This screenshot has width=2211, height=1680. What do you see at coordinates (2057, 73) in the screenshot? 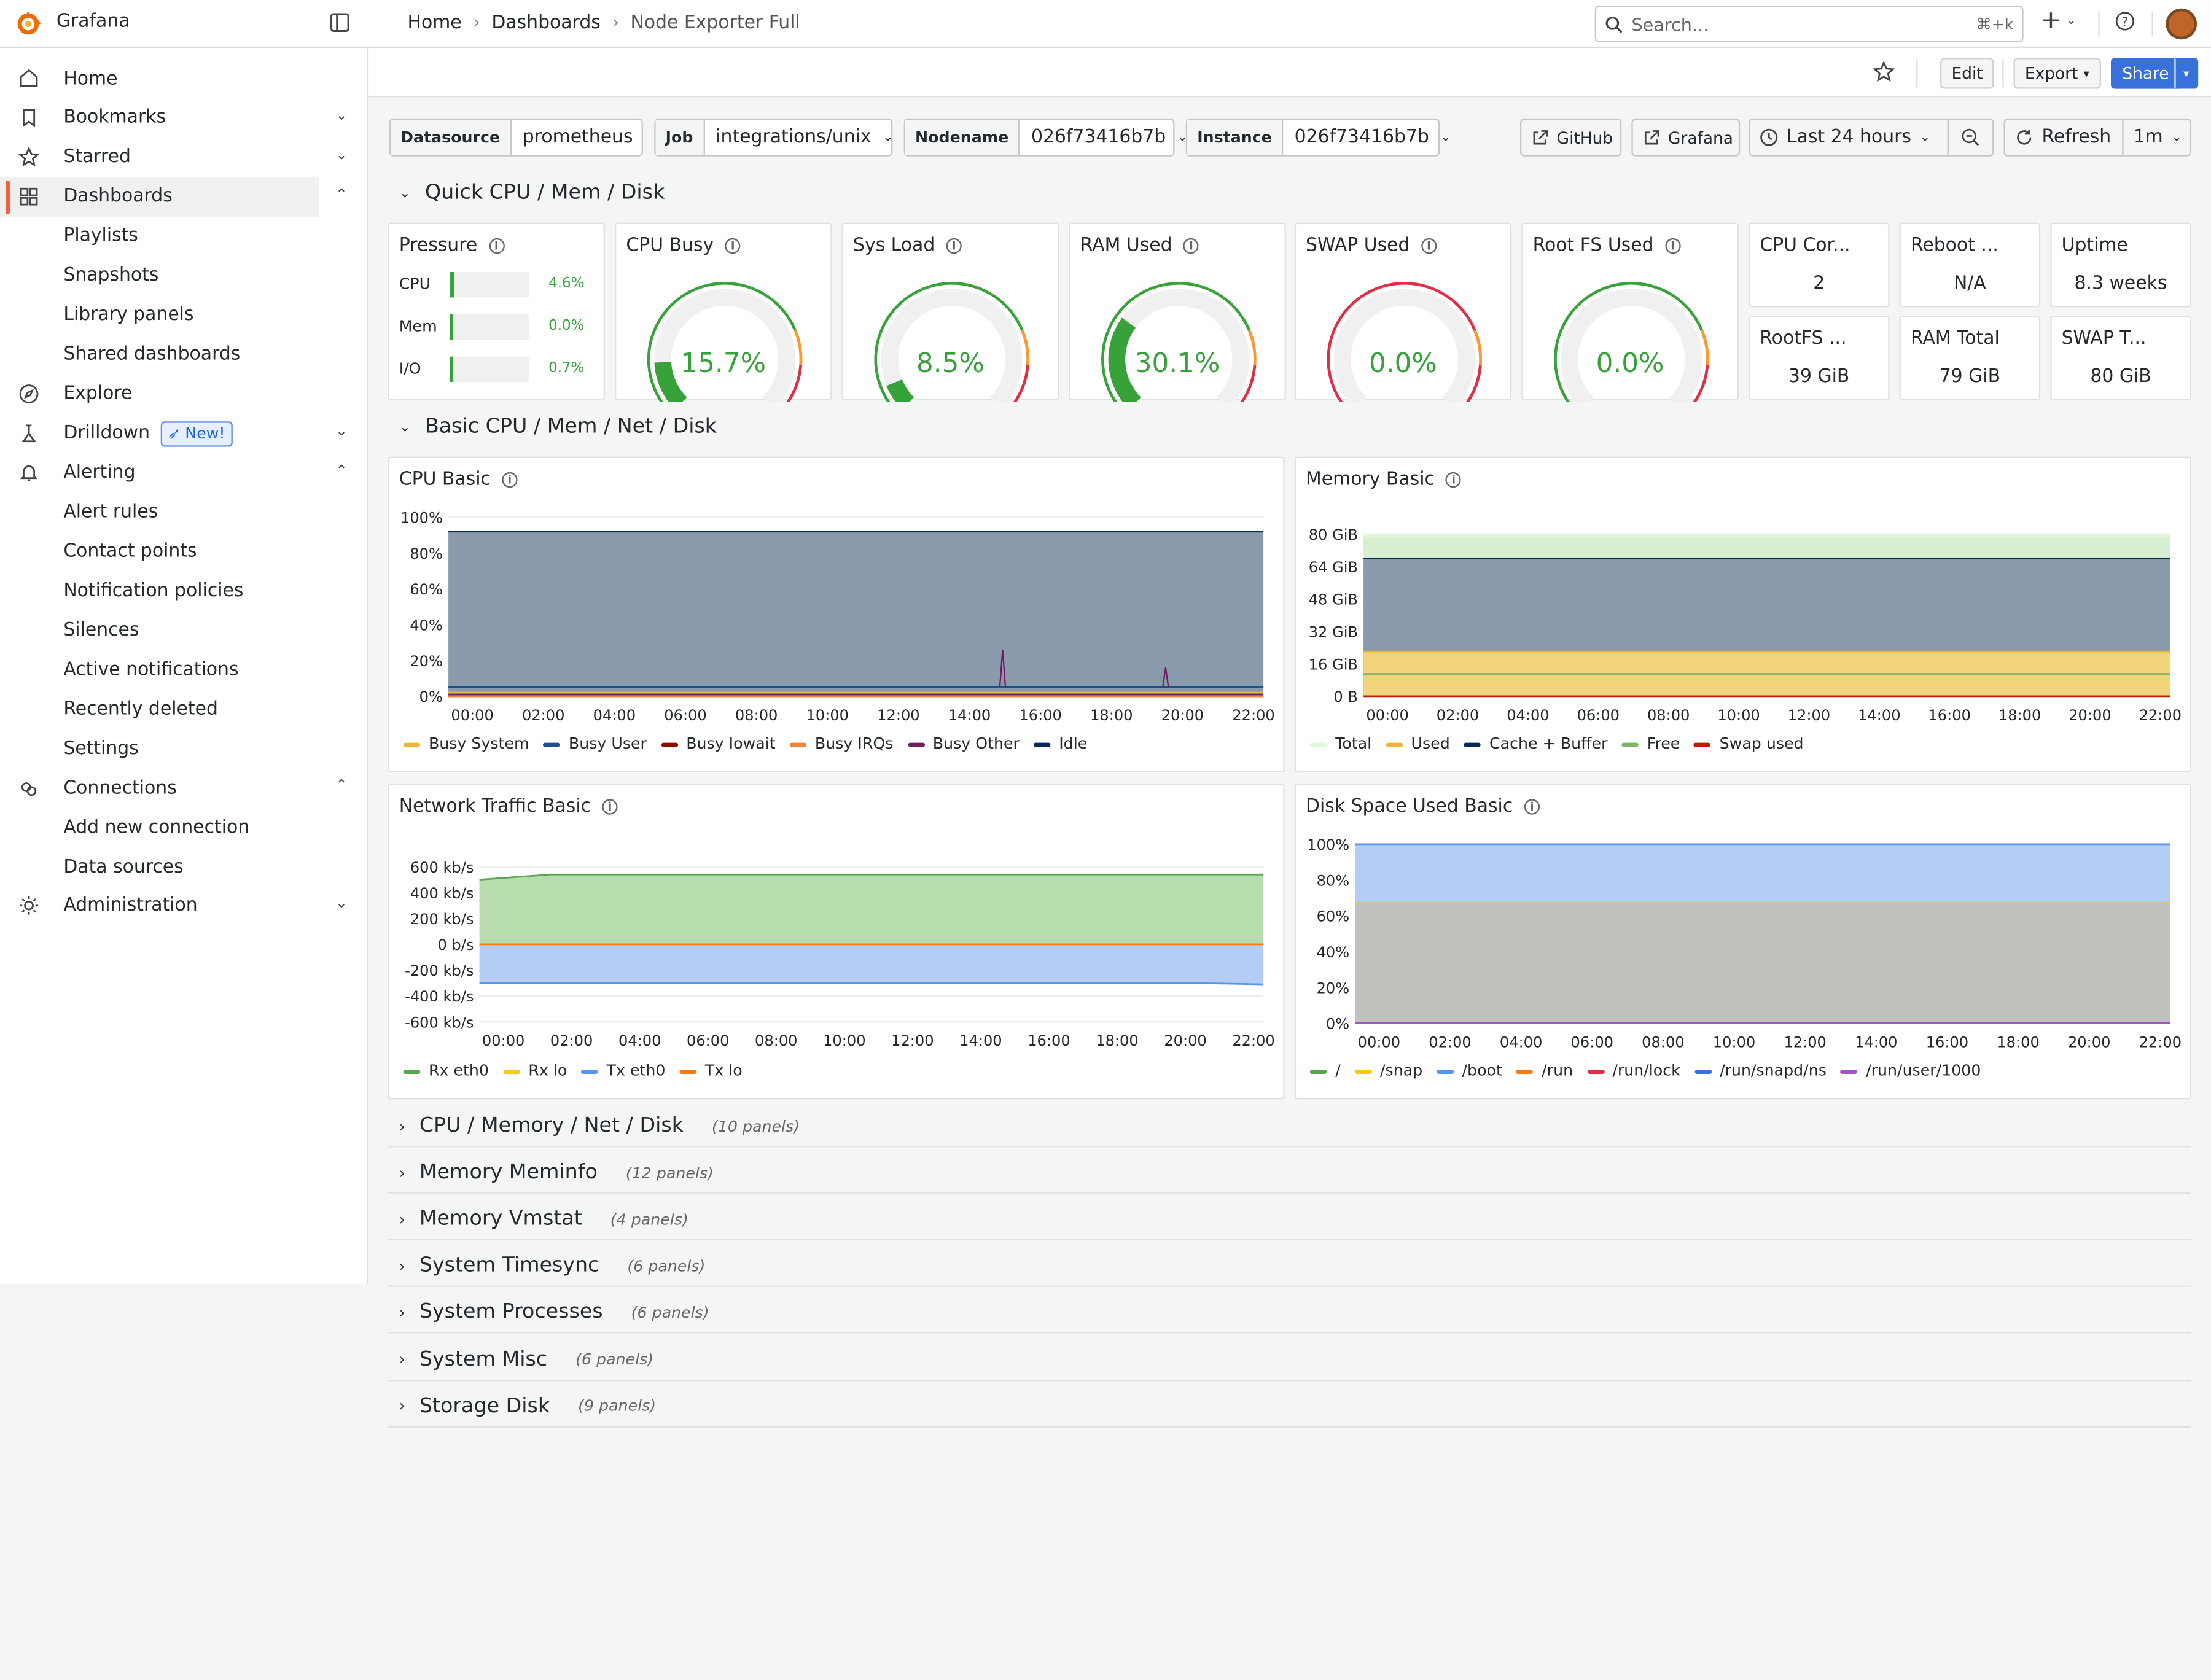
I see `export-button: Export ▾` at bounding box center [2057, 73].